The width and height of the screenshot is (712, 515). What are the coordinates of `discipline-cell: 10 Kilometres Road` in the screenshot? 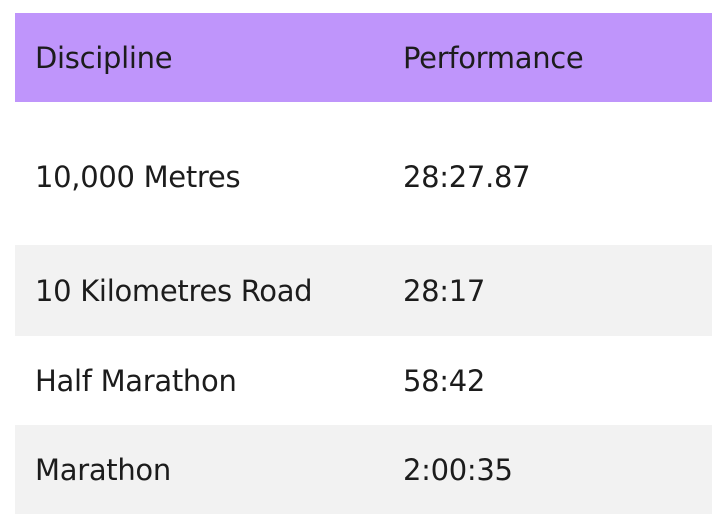 It's located at (174, 290).